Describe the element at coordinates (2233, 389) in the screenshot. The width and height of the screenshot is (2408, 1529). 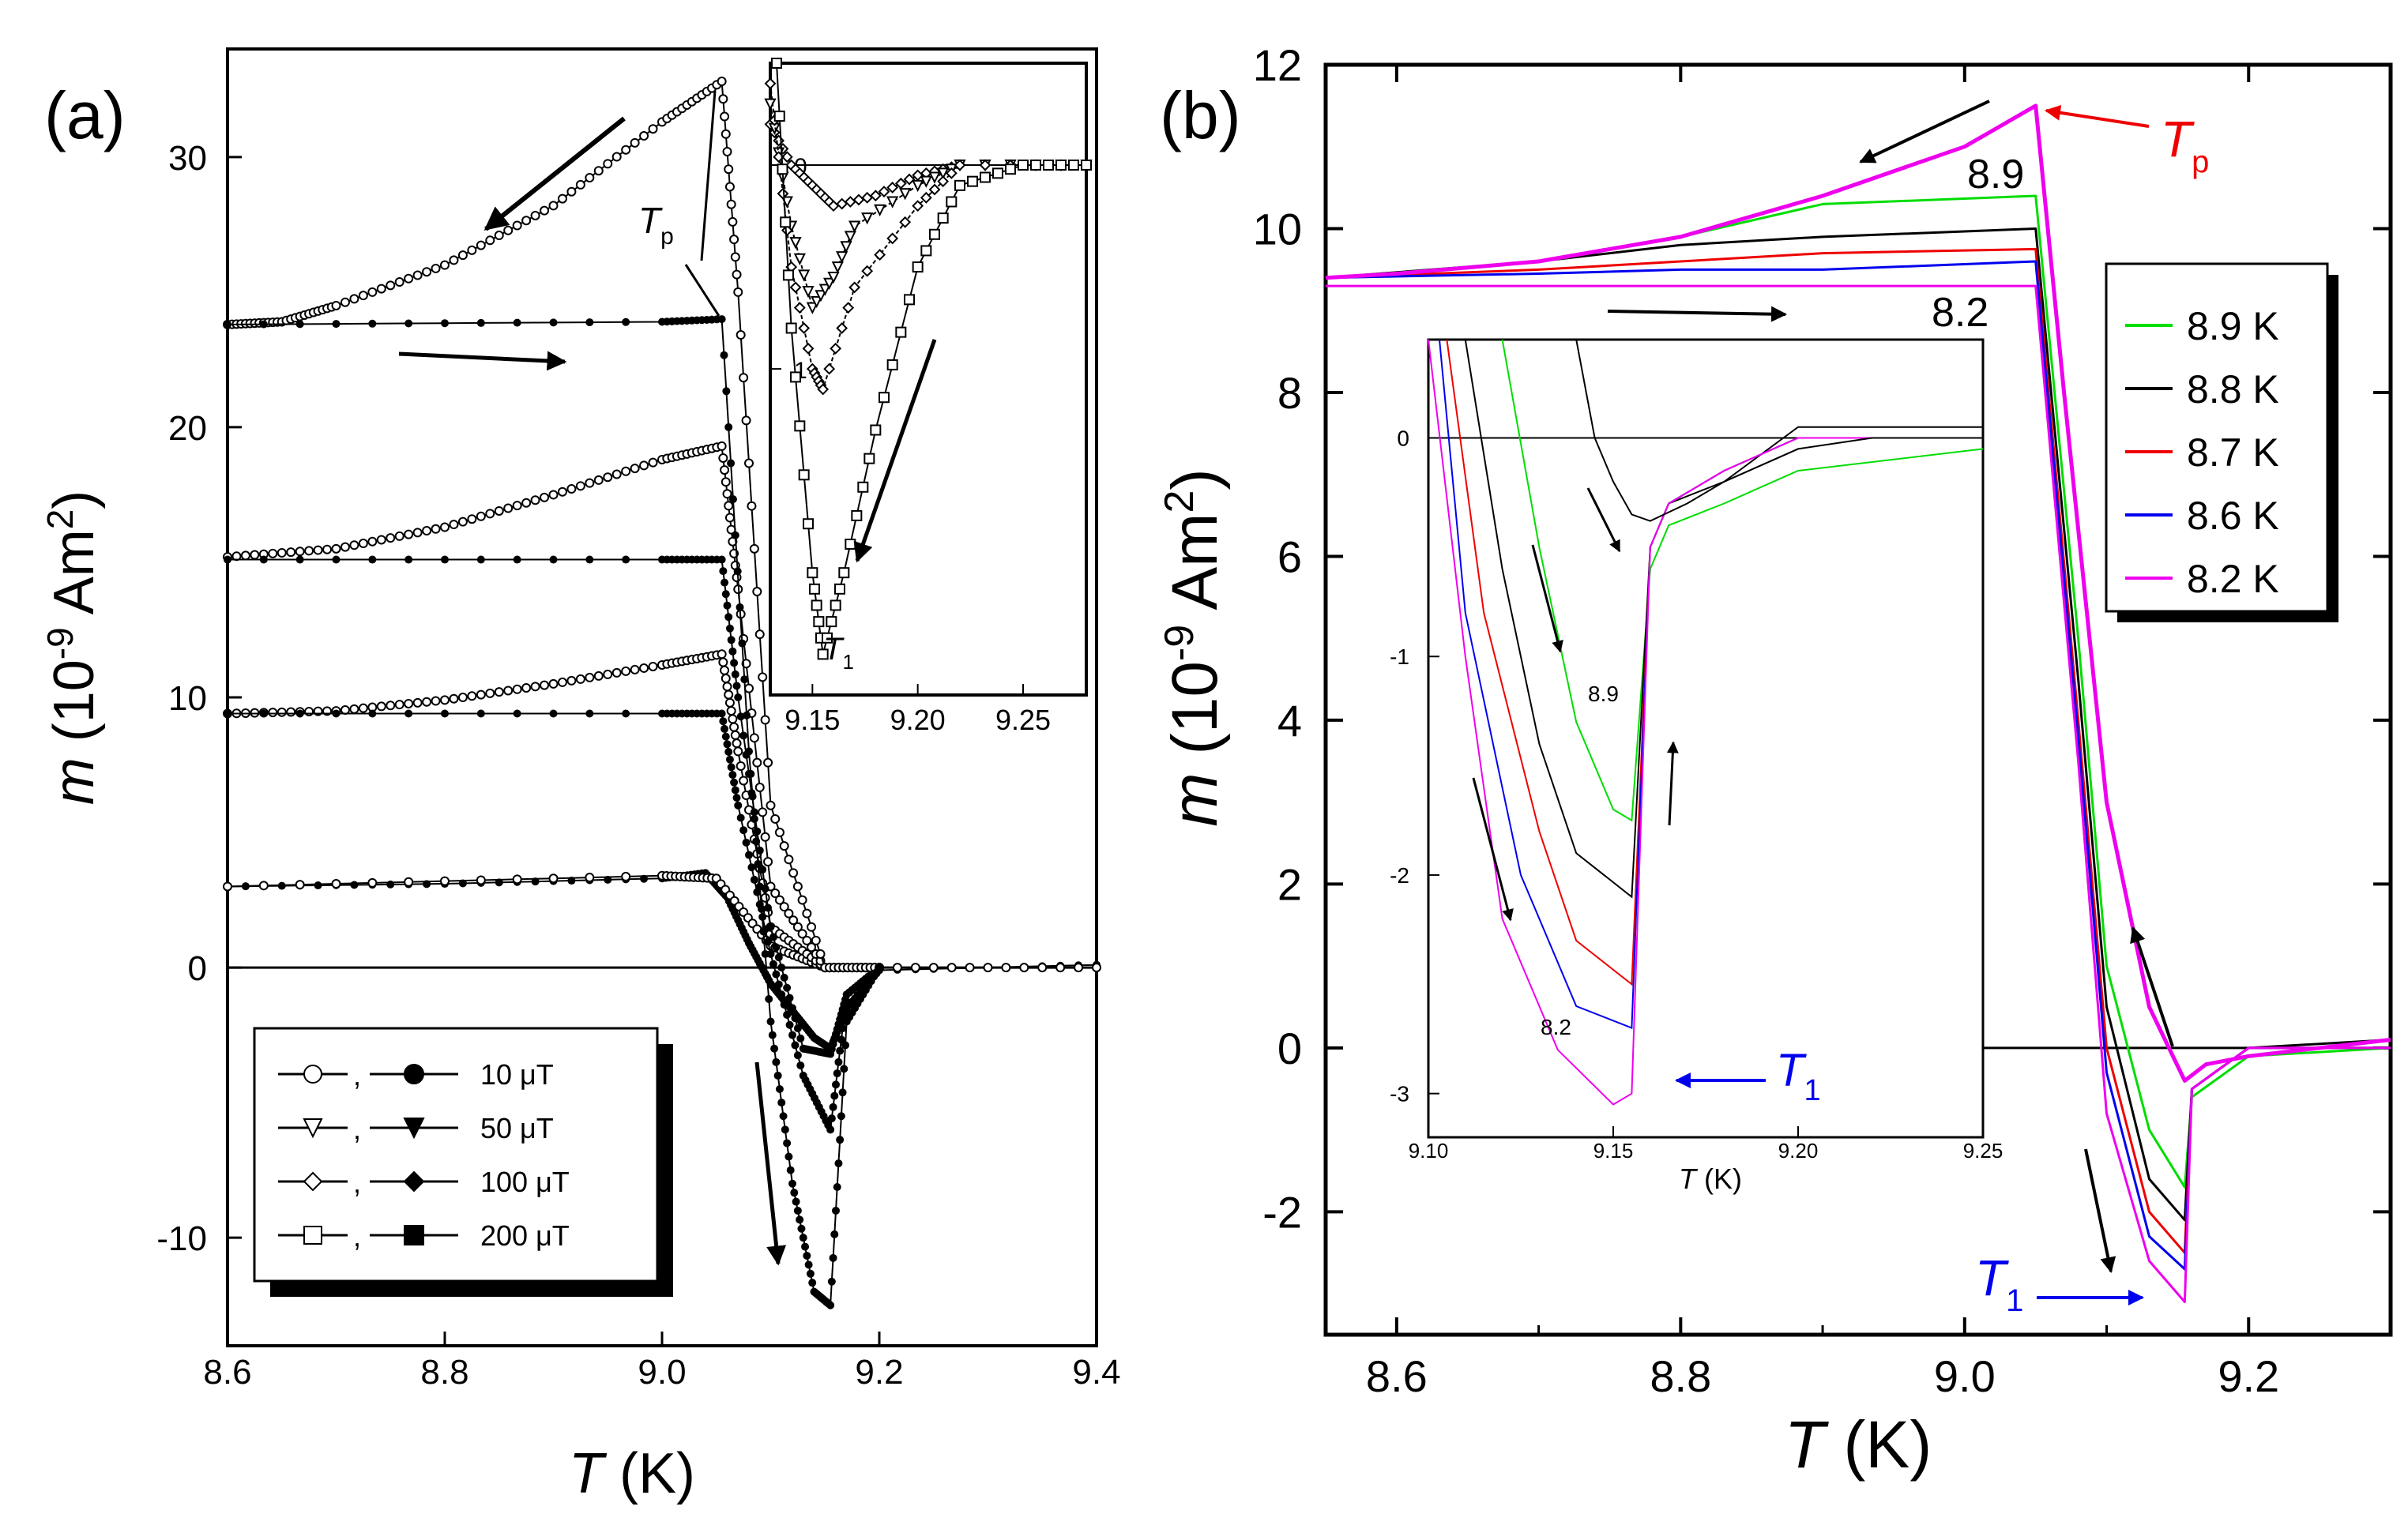
I see `panel-b-legend-label: 8.8 K` at that location.